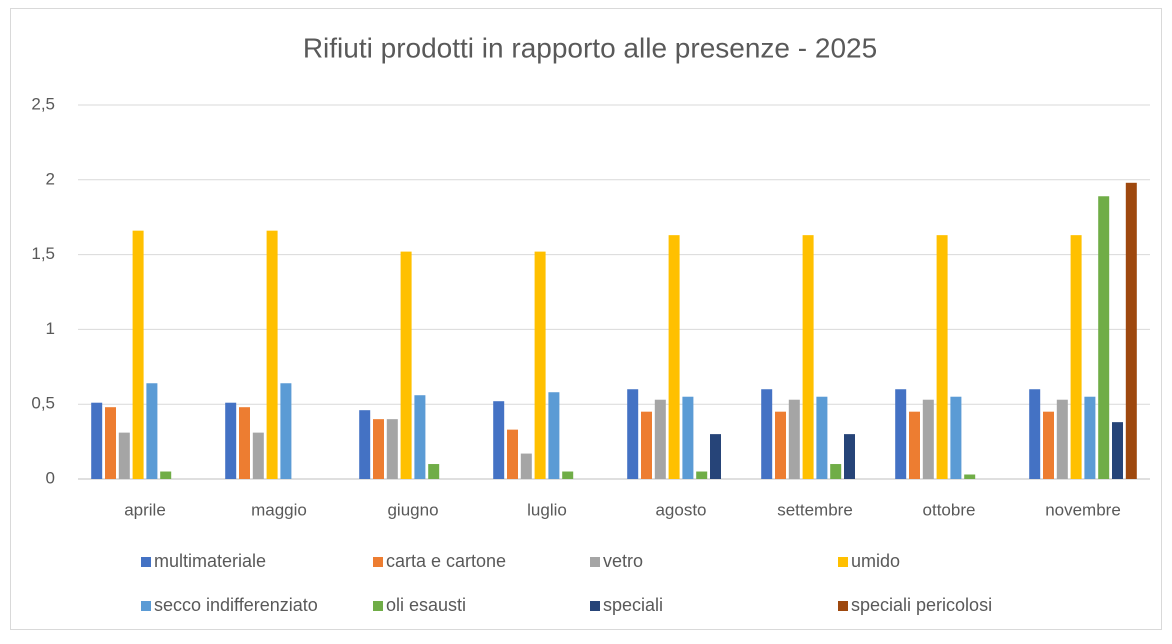 The height and width of the screenshot is (644, 1172). What do you see at coordinates (921, 605) in the screenshot?
I see `legend-label: speciali pericolosi` at bounding box center [921, 605].